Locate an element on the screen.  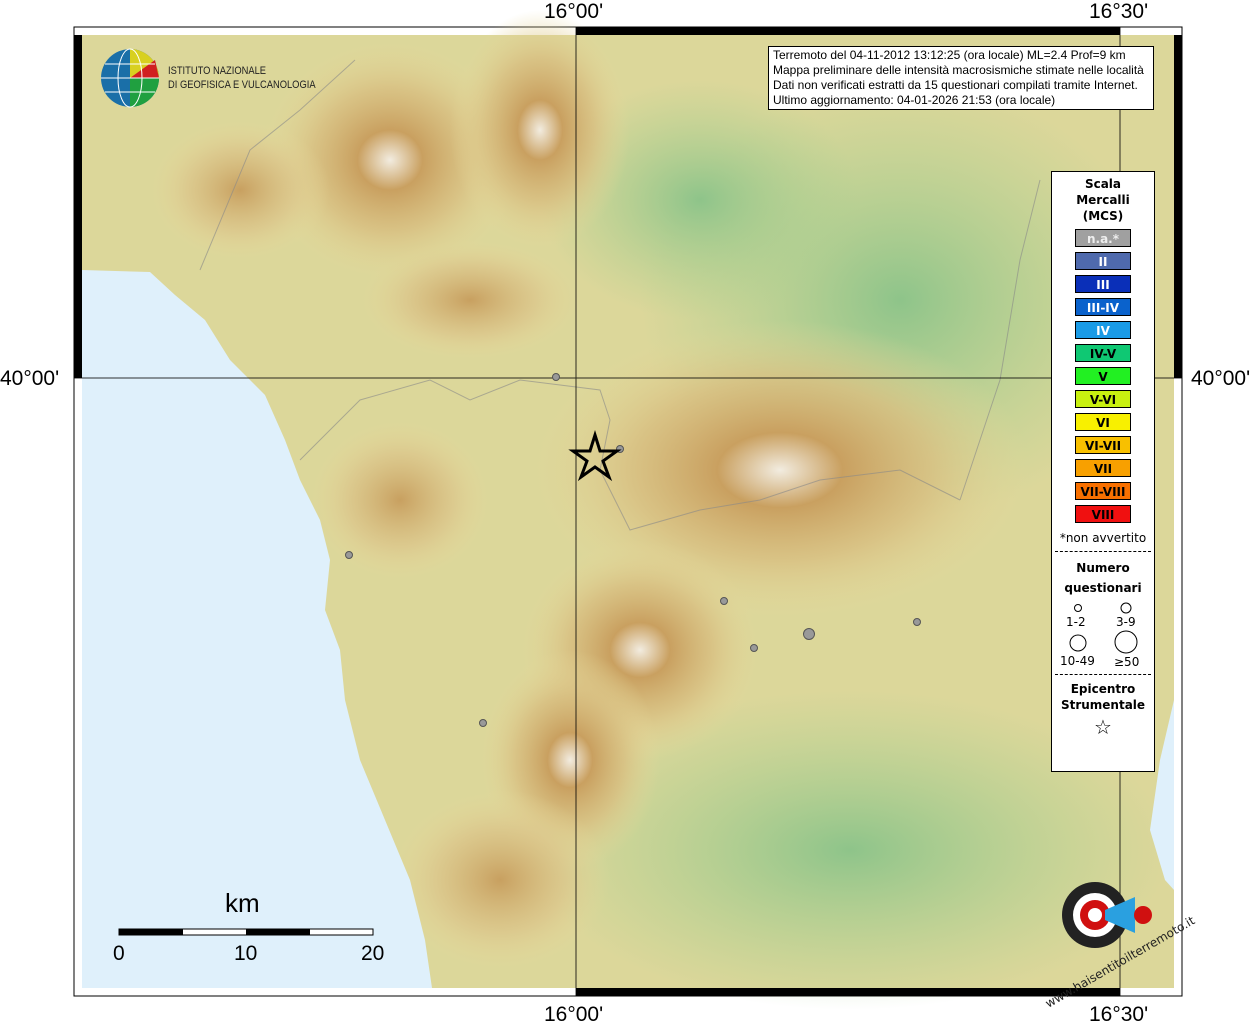
size-class-circles is located at coordinates (1103, 628).